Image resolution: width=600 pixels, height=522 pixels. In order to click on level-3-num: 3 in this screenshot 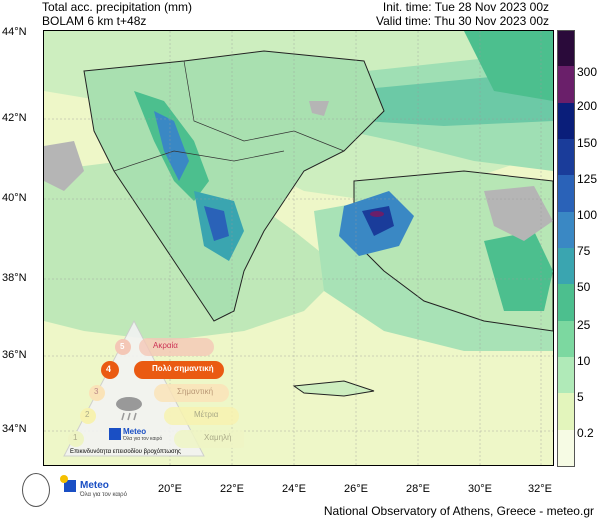, I will do `click(96, 391)`.